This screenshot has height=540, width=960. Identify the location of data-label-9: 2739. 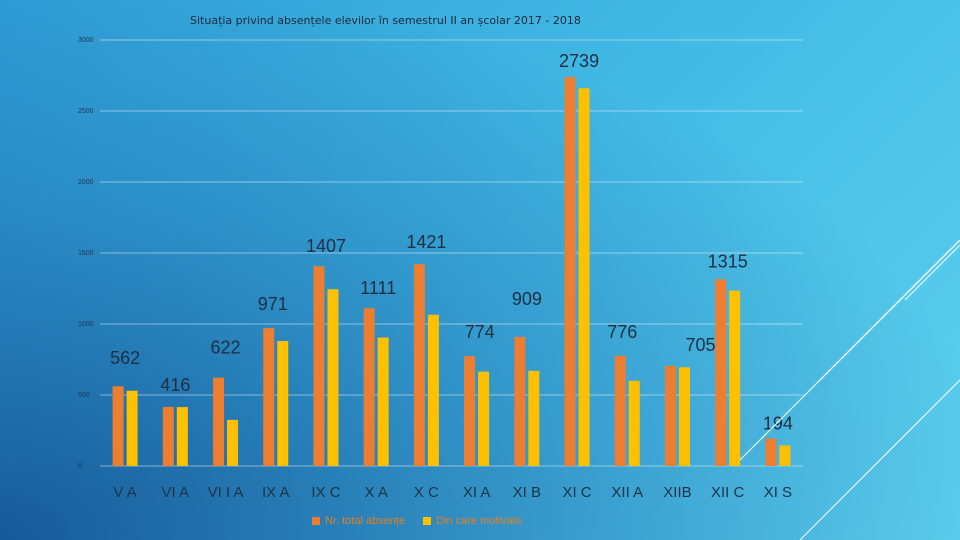
(579, 61).